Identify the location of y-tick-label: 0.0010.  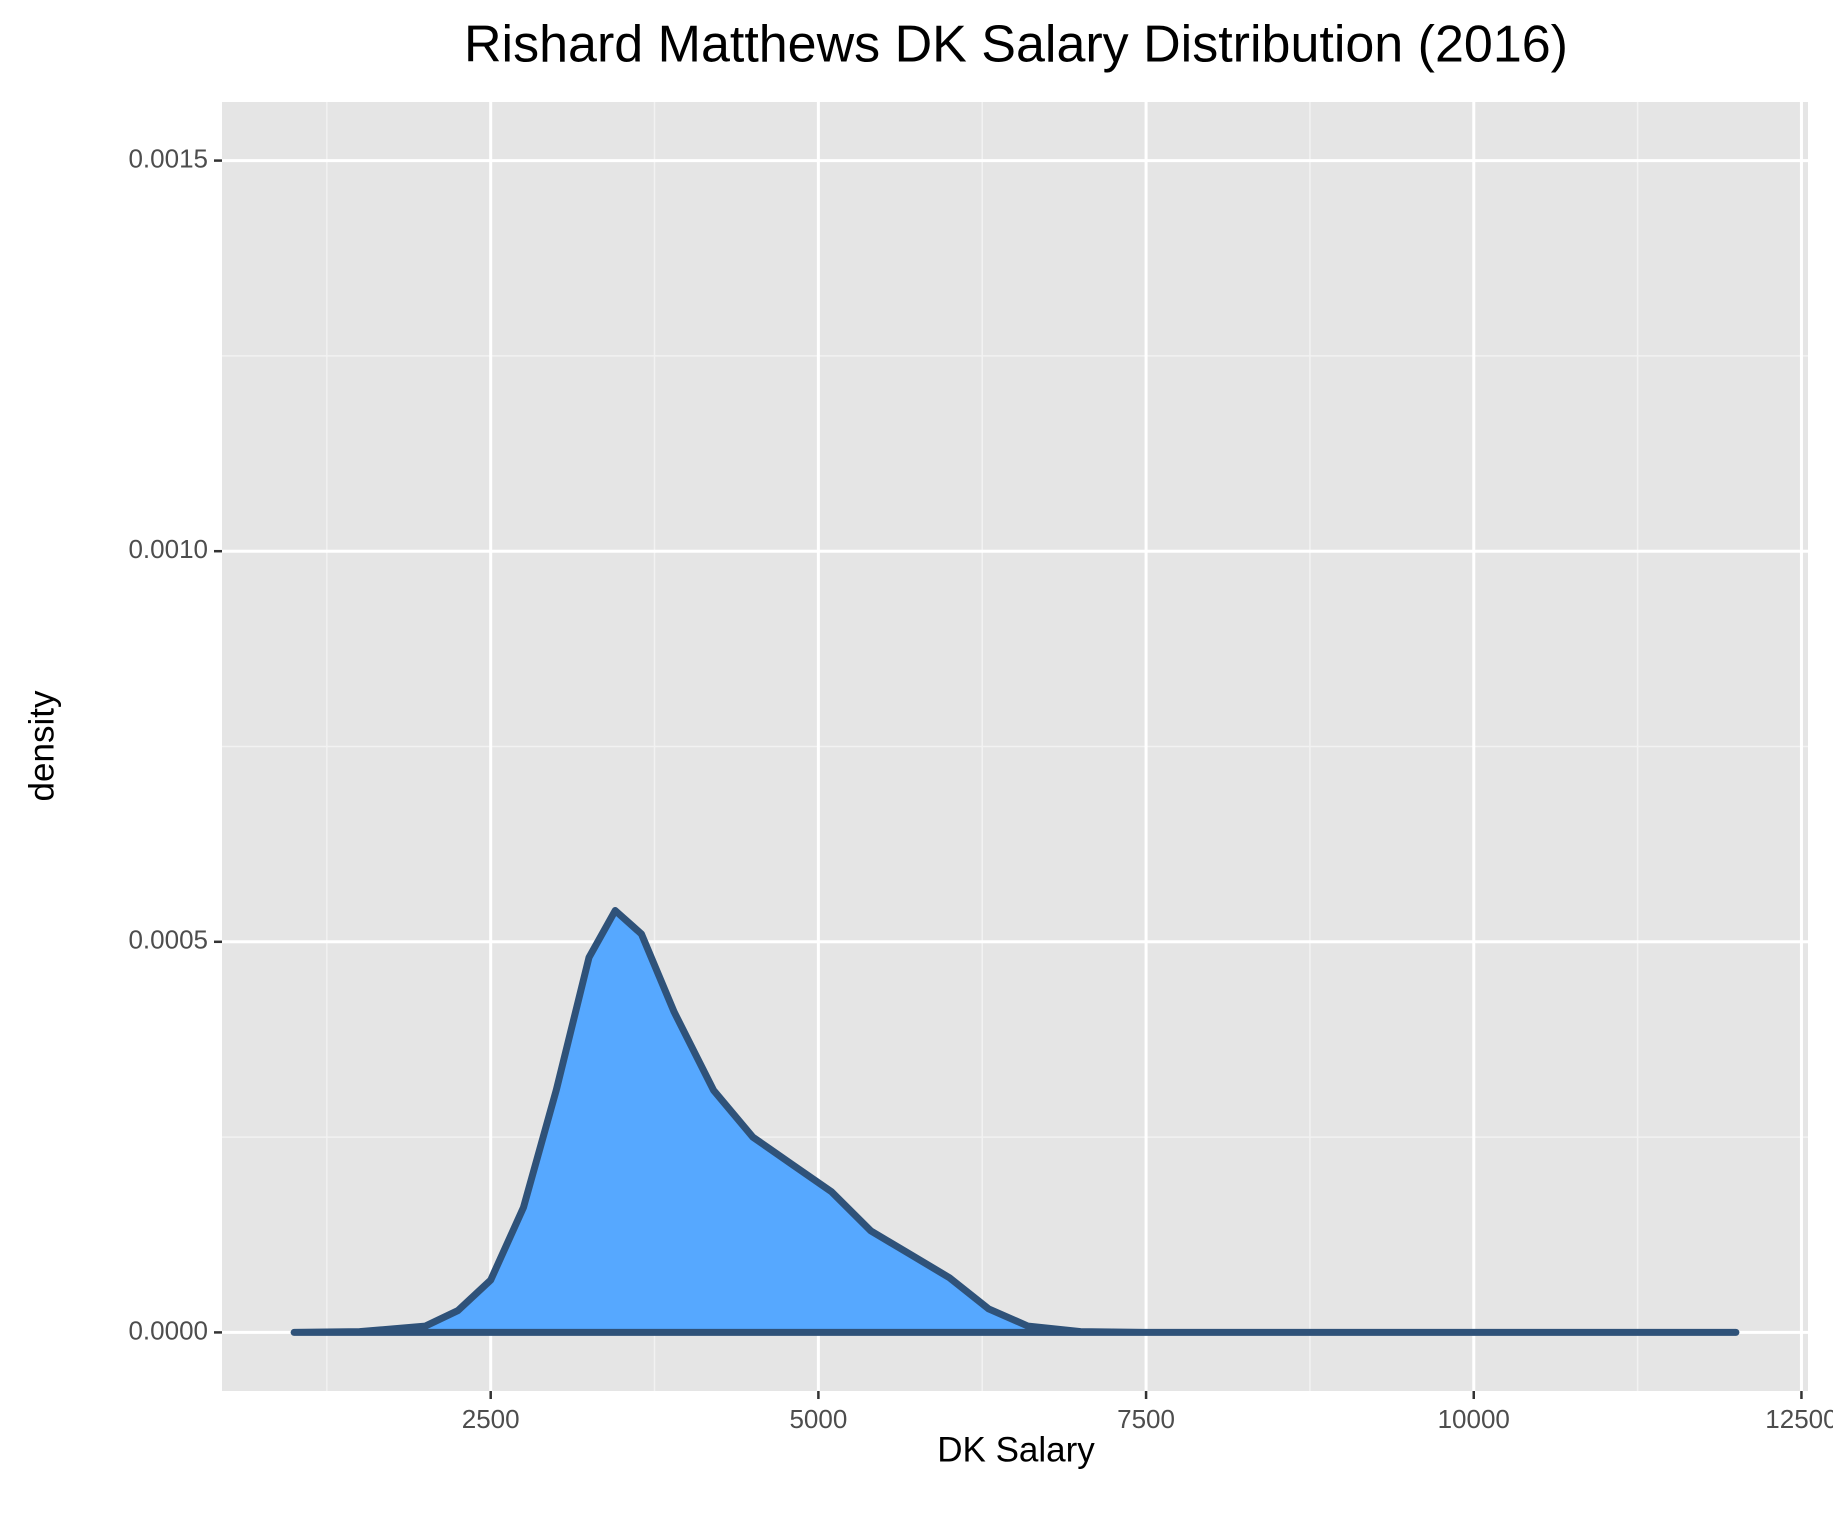
(168, 549).